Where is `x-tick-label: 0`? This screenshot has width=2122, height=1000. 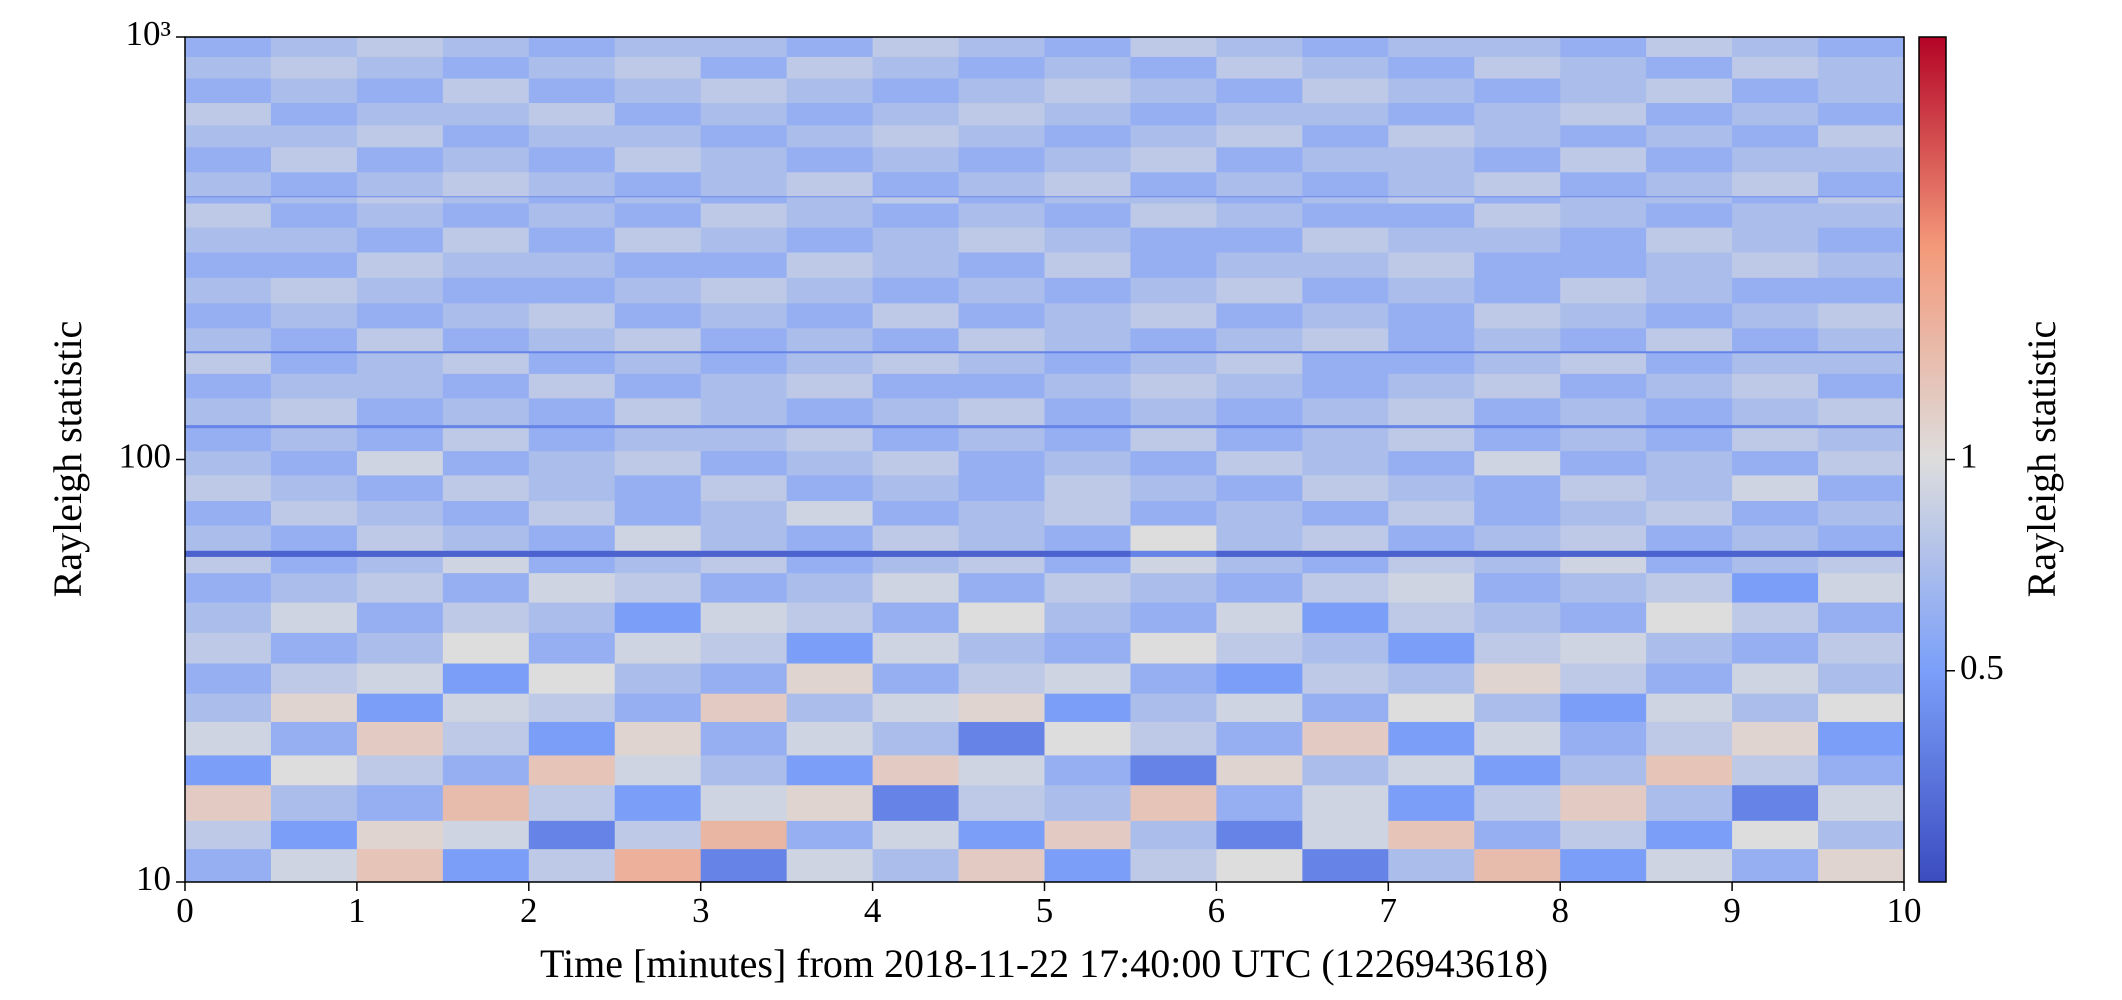
x-tick-label: 0 is located at coordinates (185, 910).